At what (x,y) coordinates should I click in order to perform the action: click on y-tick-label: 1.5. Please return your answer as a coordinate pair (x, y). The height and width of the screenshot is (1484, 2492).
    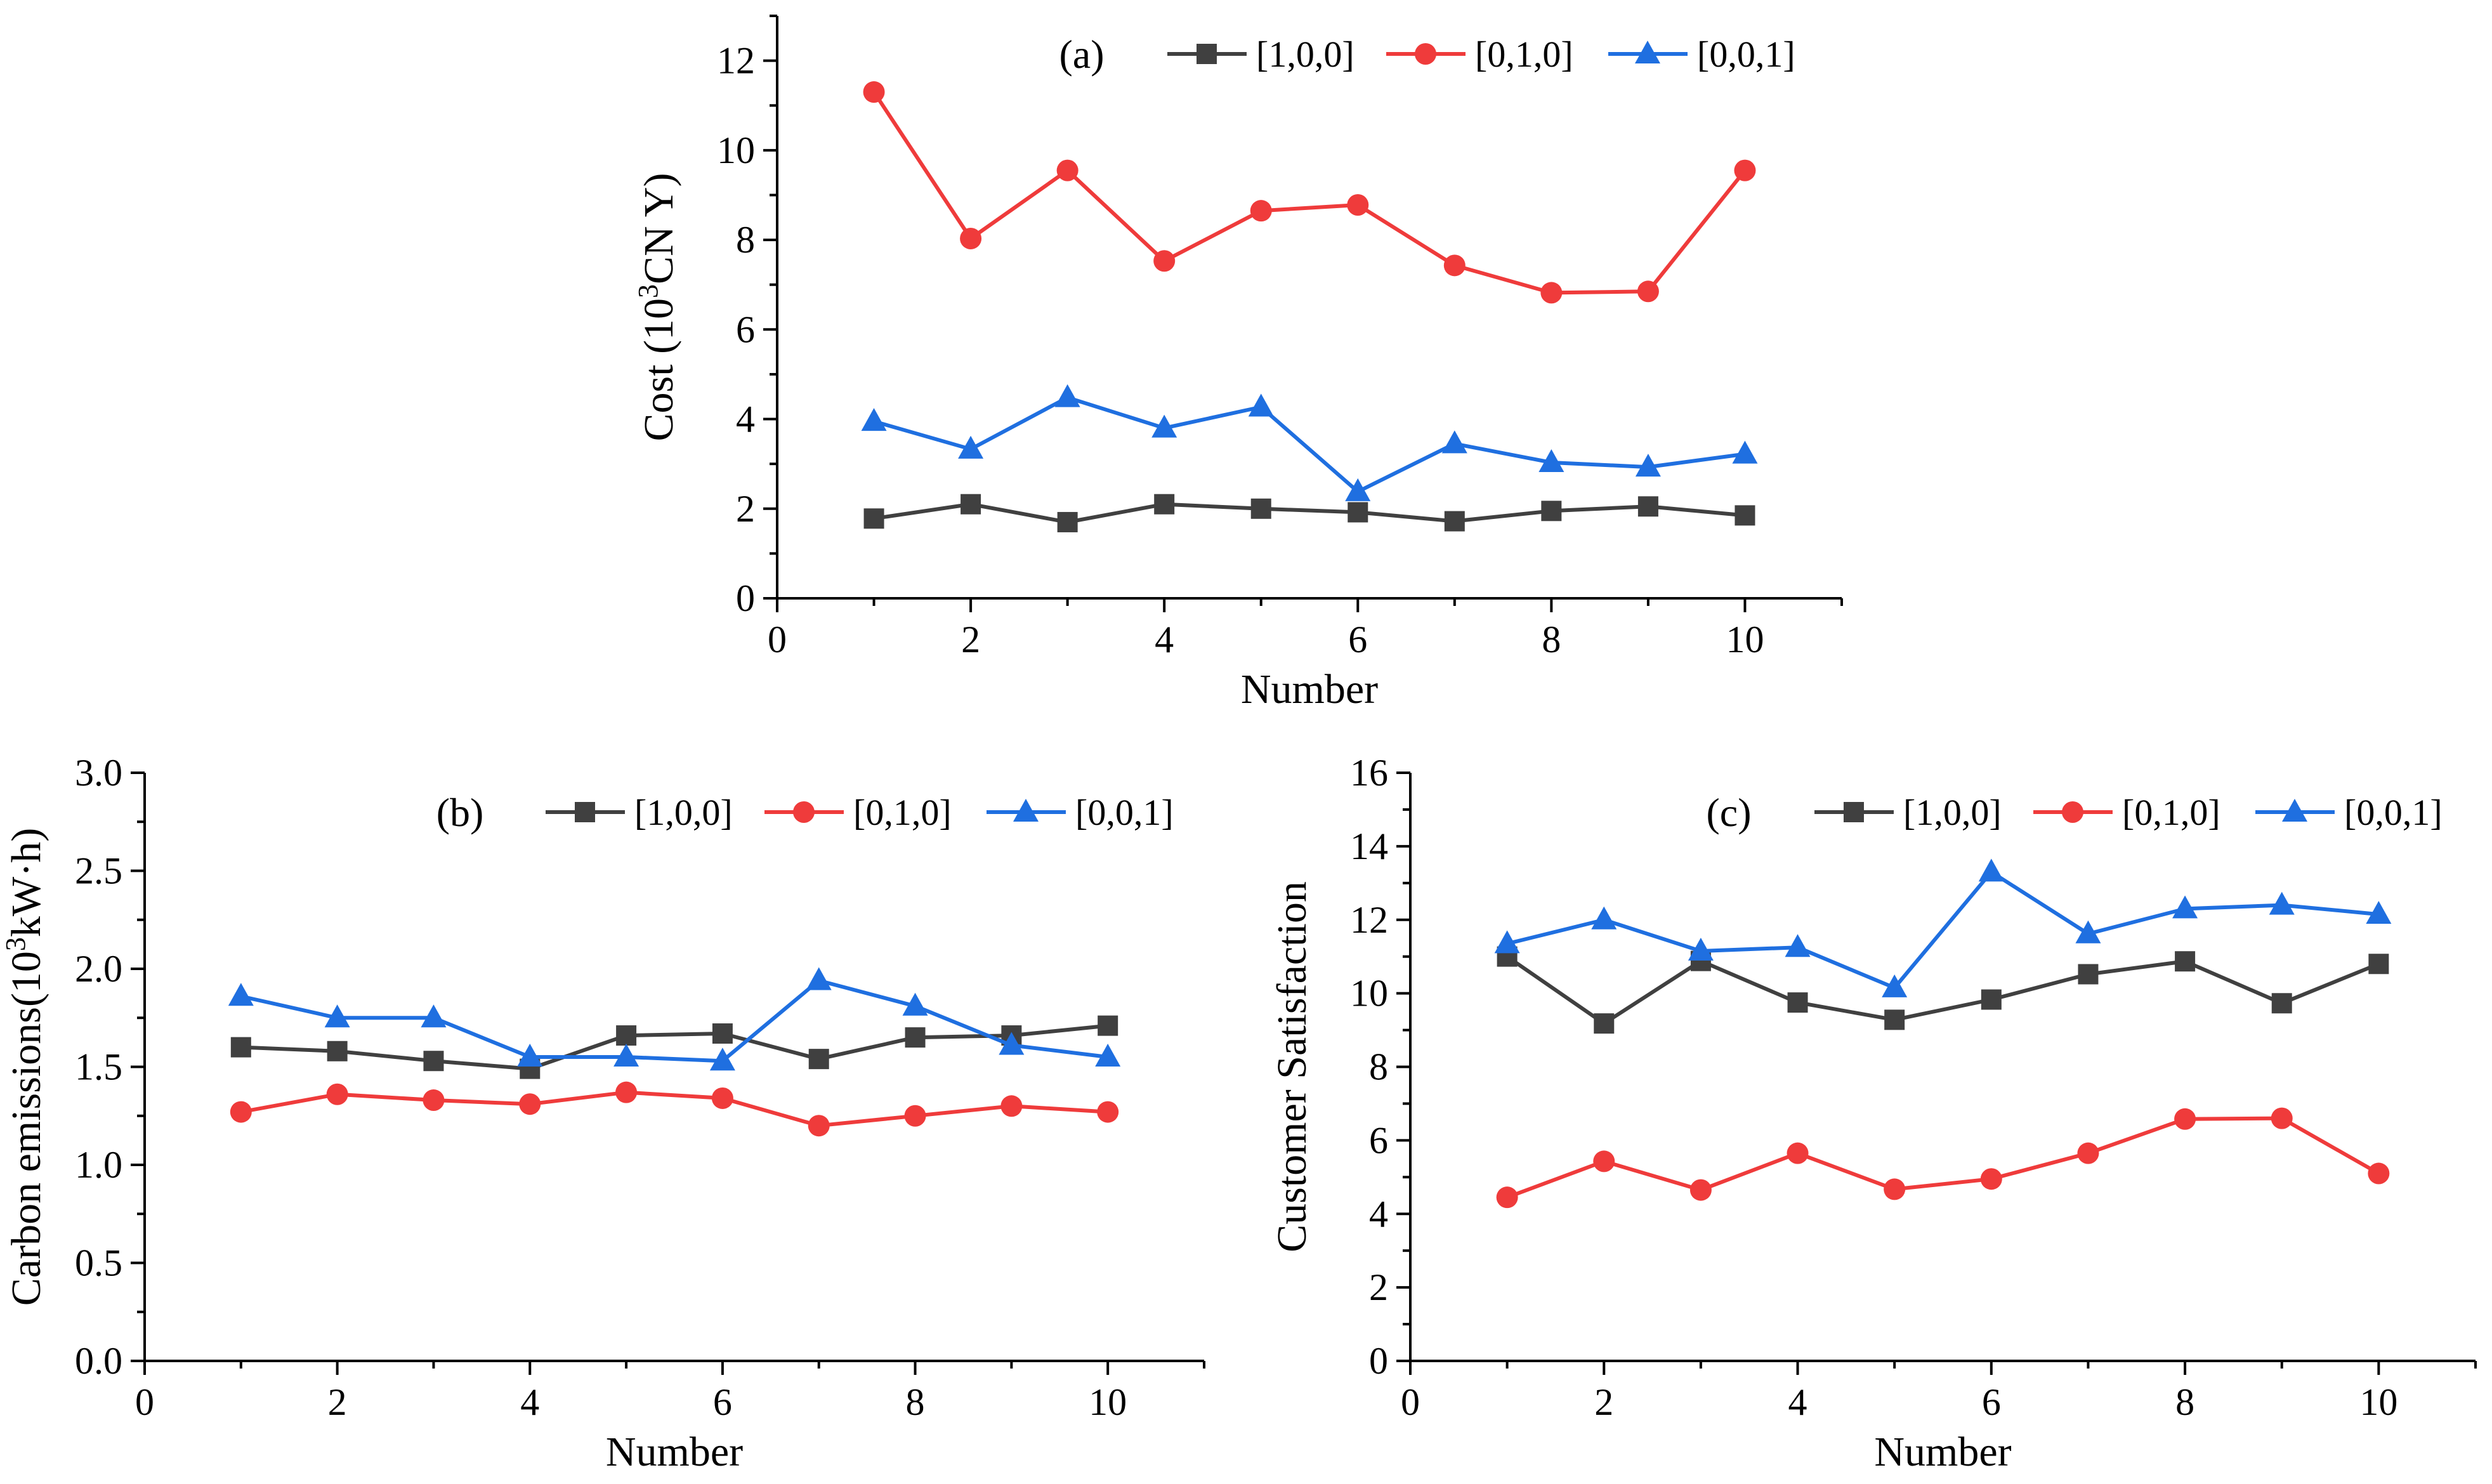
    Looking at the image, I should click on (98, 1067).